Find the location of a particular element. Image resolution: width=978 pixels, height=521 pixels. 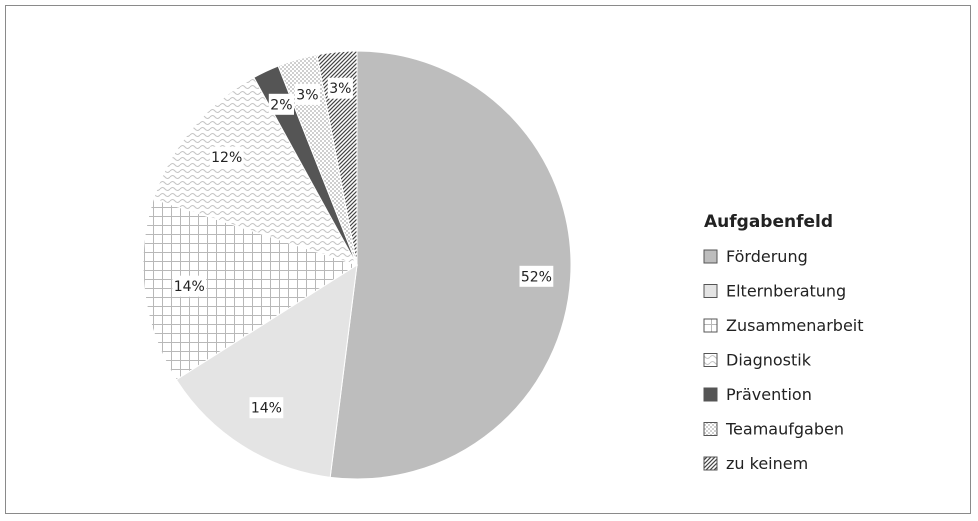

value-label-elternberatung: 14% is located at coordinates (266, 409).